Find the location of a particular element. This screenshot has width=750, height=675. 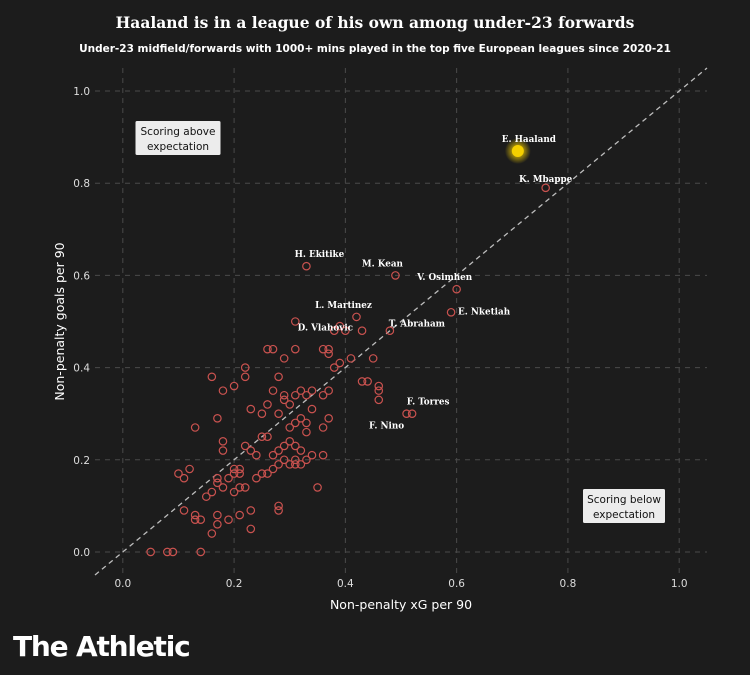

annotation-above-line-1: Scoring above is located at coordinates (178, 132).